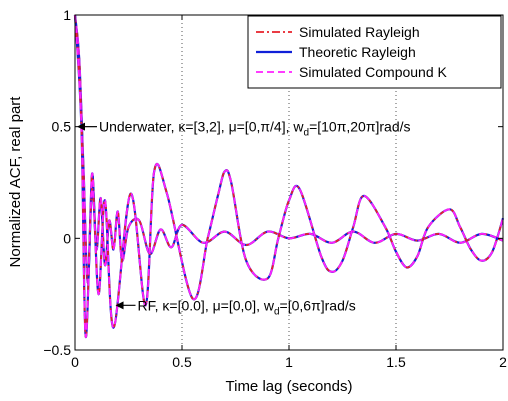 The width and height of the screenshot is (508, 401). Describe the element at coordinates (62, 127) in the screenshot. I see `y-tick-label: 0.5` at that location.